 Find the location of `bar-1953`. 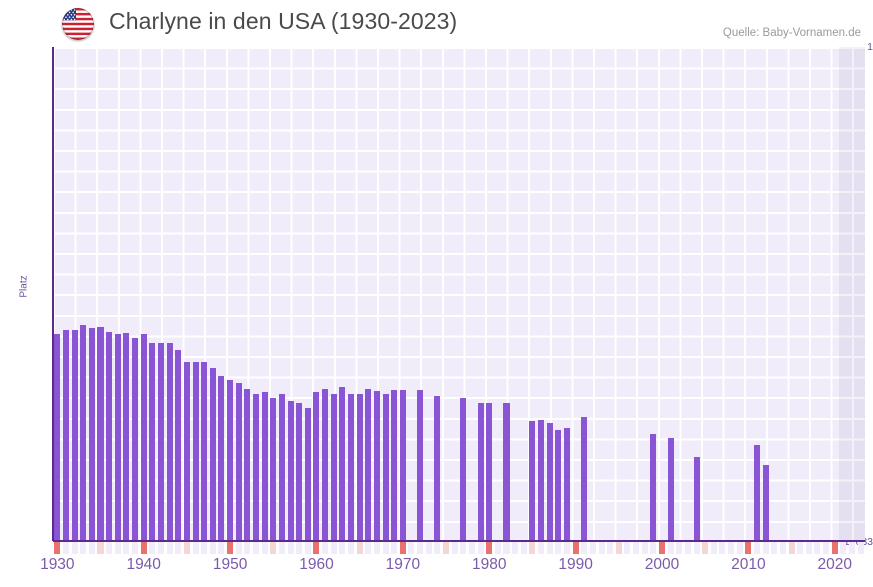

bar-1953 is located at coordinates (255, 467).